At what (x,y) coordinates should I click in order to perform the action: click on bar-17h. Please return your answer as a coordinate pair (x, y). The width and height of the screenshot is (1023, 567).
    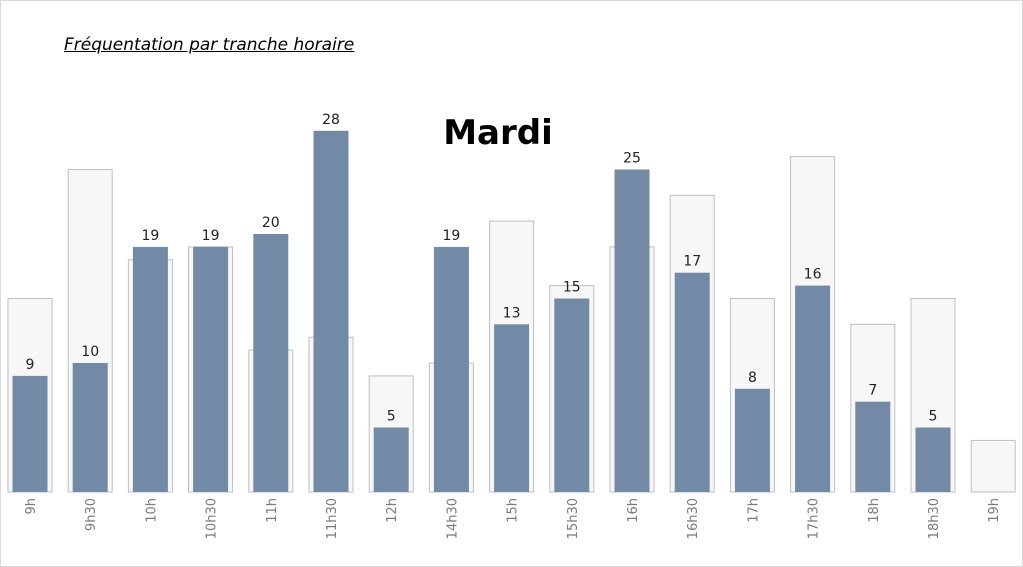
    Looking at the image, I should click on (752, 440).